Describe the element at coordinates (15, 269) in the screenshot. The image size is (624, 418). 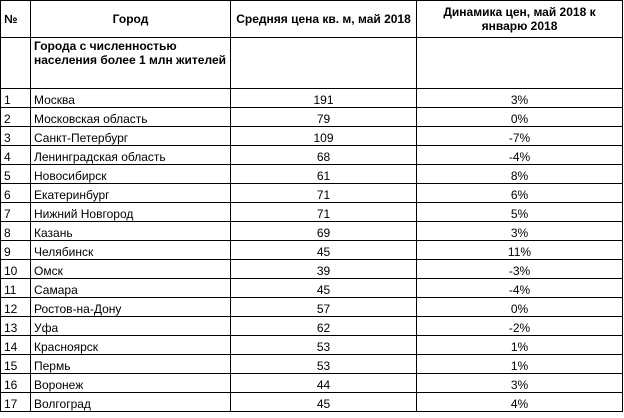
I see `row-number: 10` at that location.